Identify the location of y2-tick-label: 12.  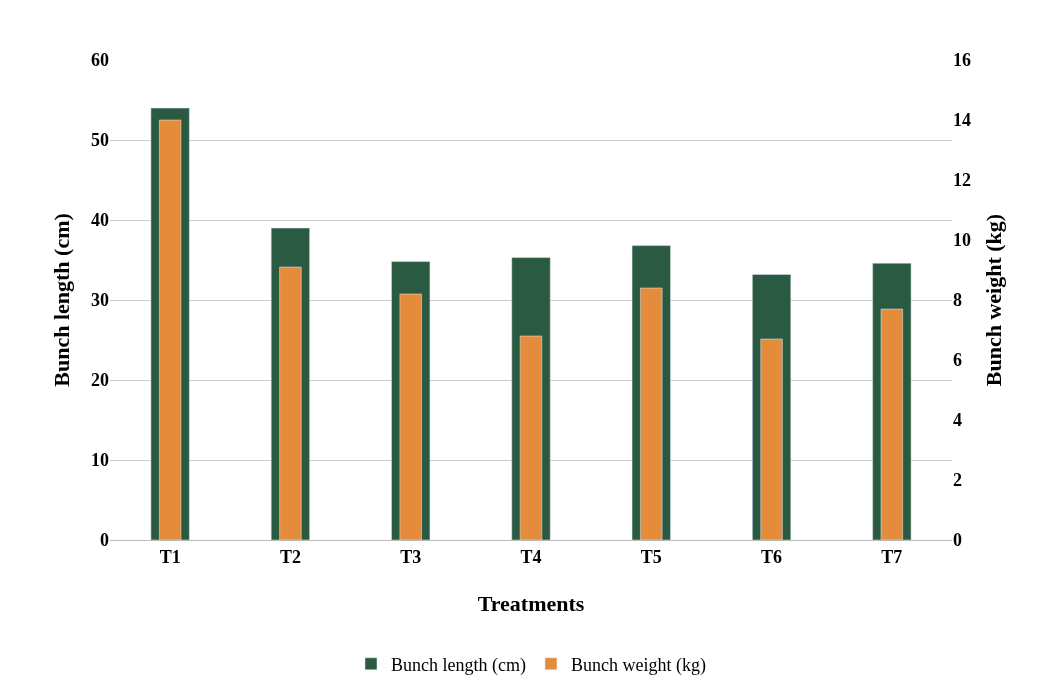
(962, 180).